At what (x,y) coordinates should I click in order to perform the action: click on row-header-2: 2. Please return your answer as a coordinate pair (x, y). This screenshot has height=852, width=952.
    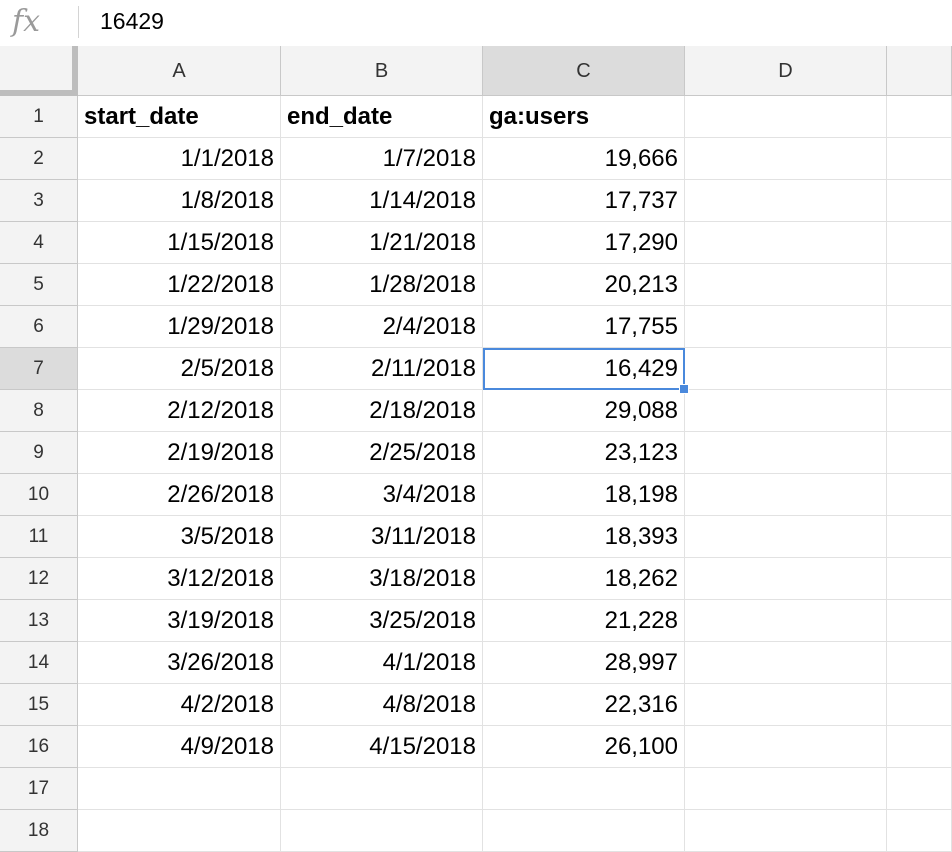
    Looking at the image, I should click on (39, 159).